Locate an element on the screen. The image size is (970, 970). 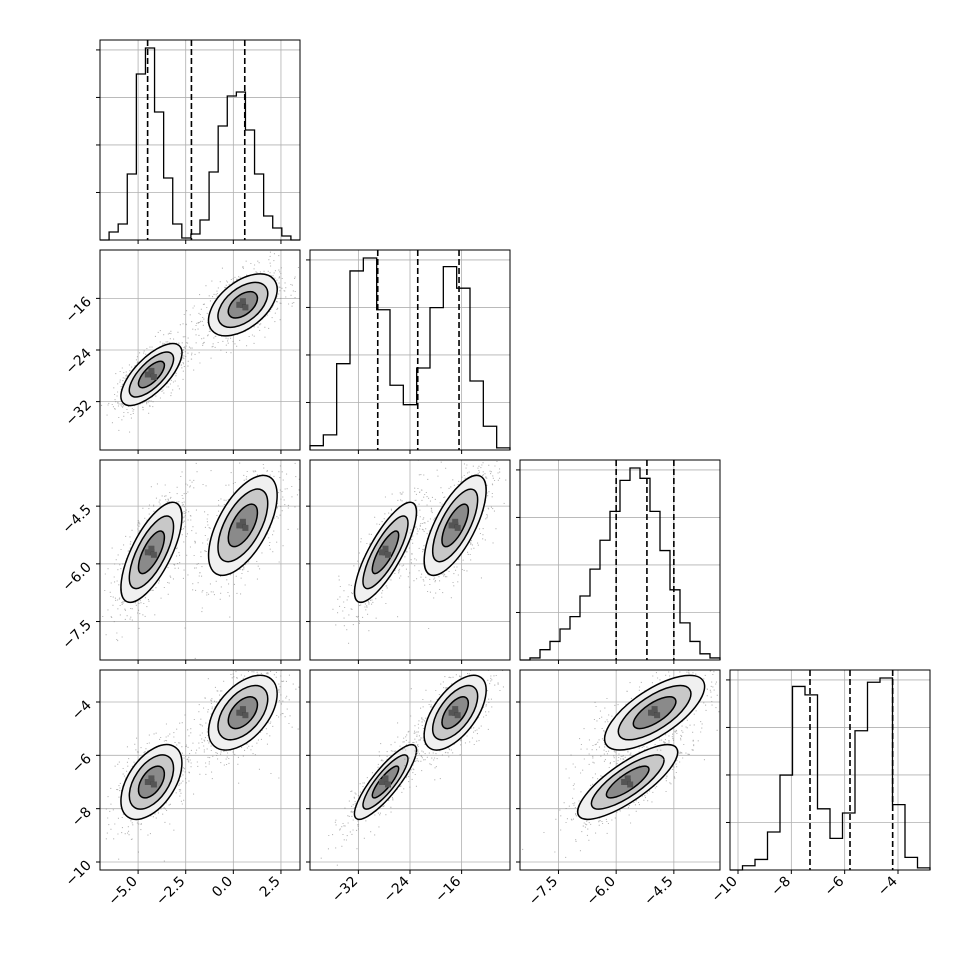
x-tick-label: −16 is located at coordinates (448, 889).